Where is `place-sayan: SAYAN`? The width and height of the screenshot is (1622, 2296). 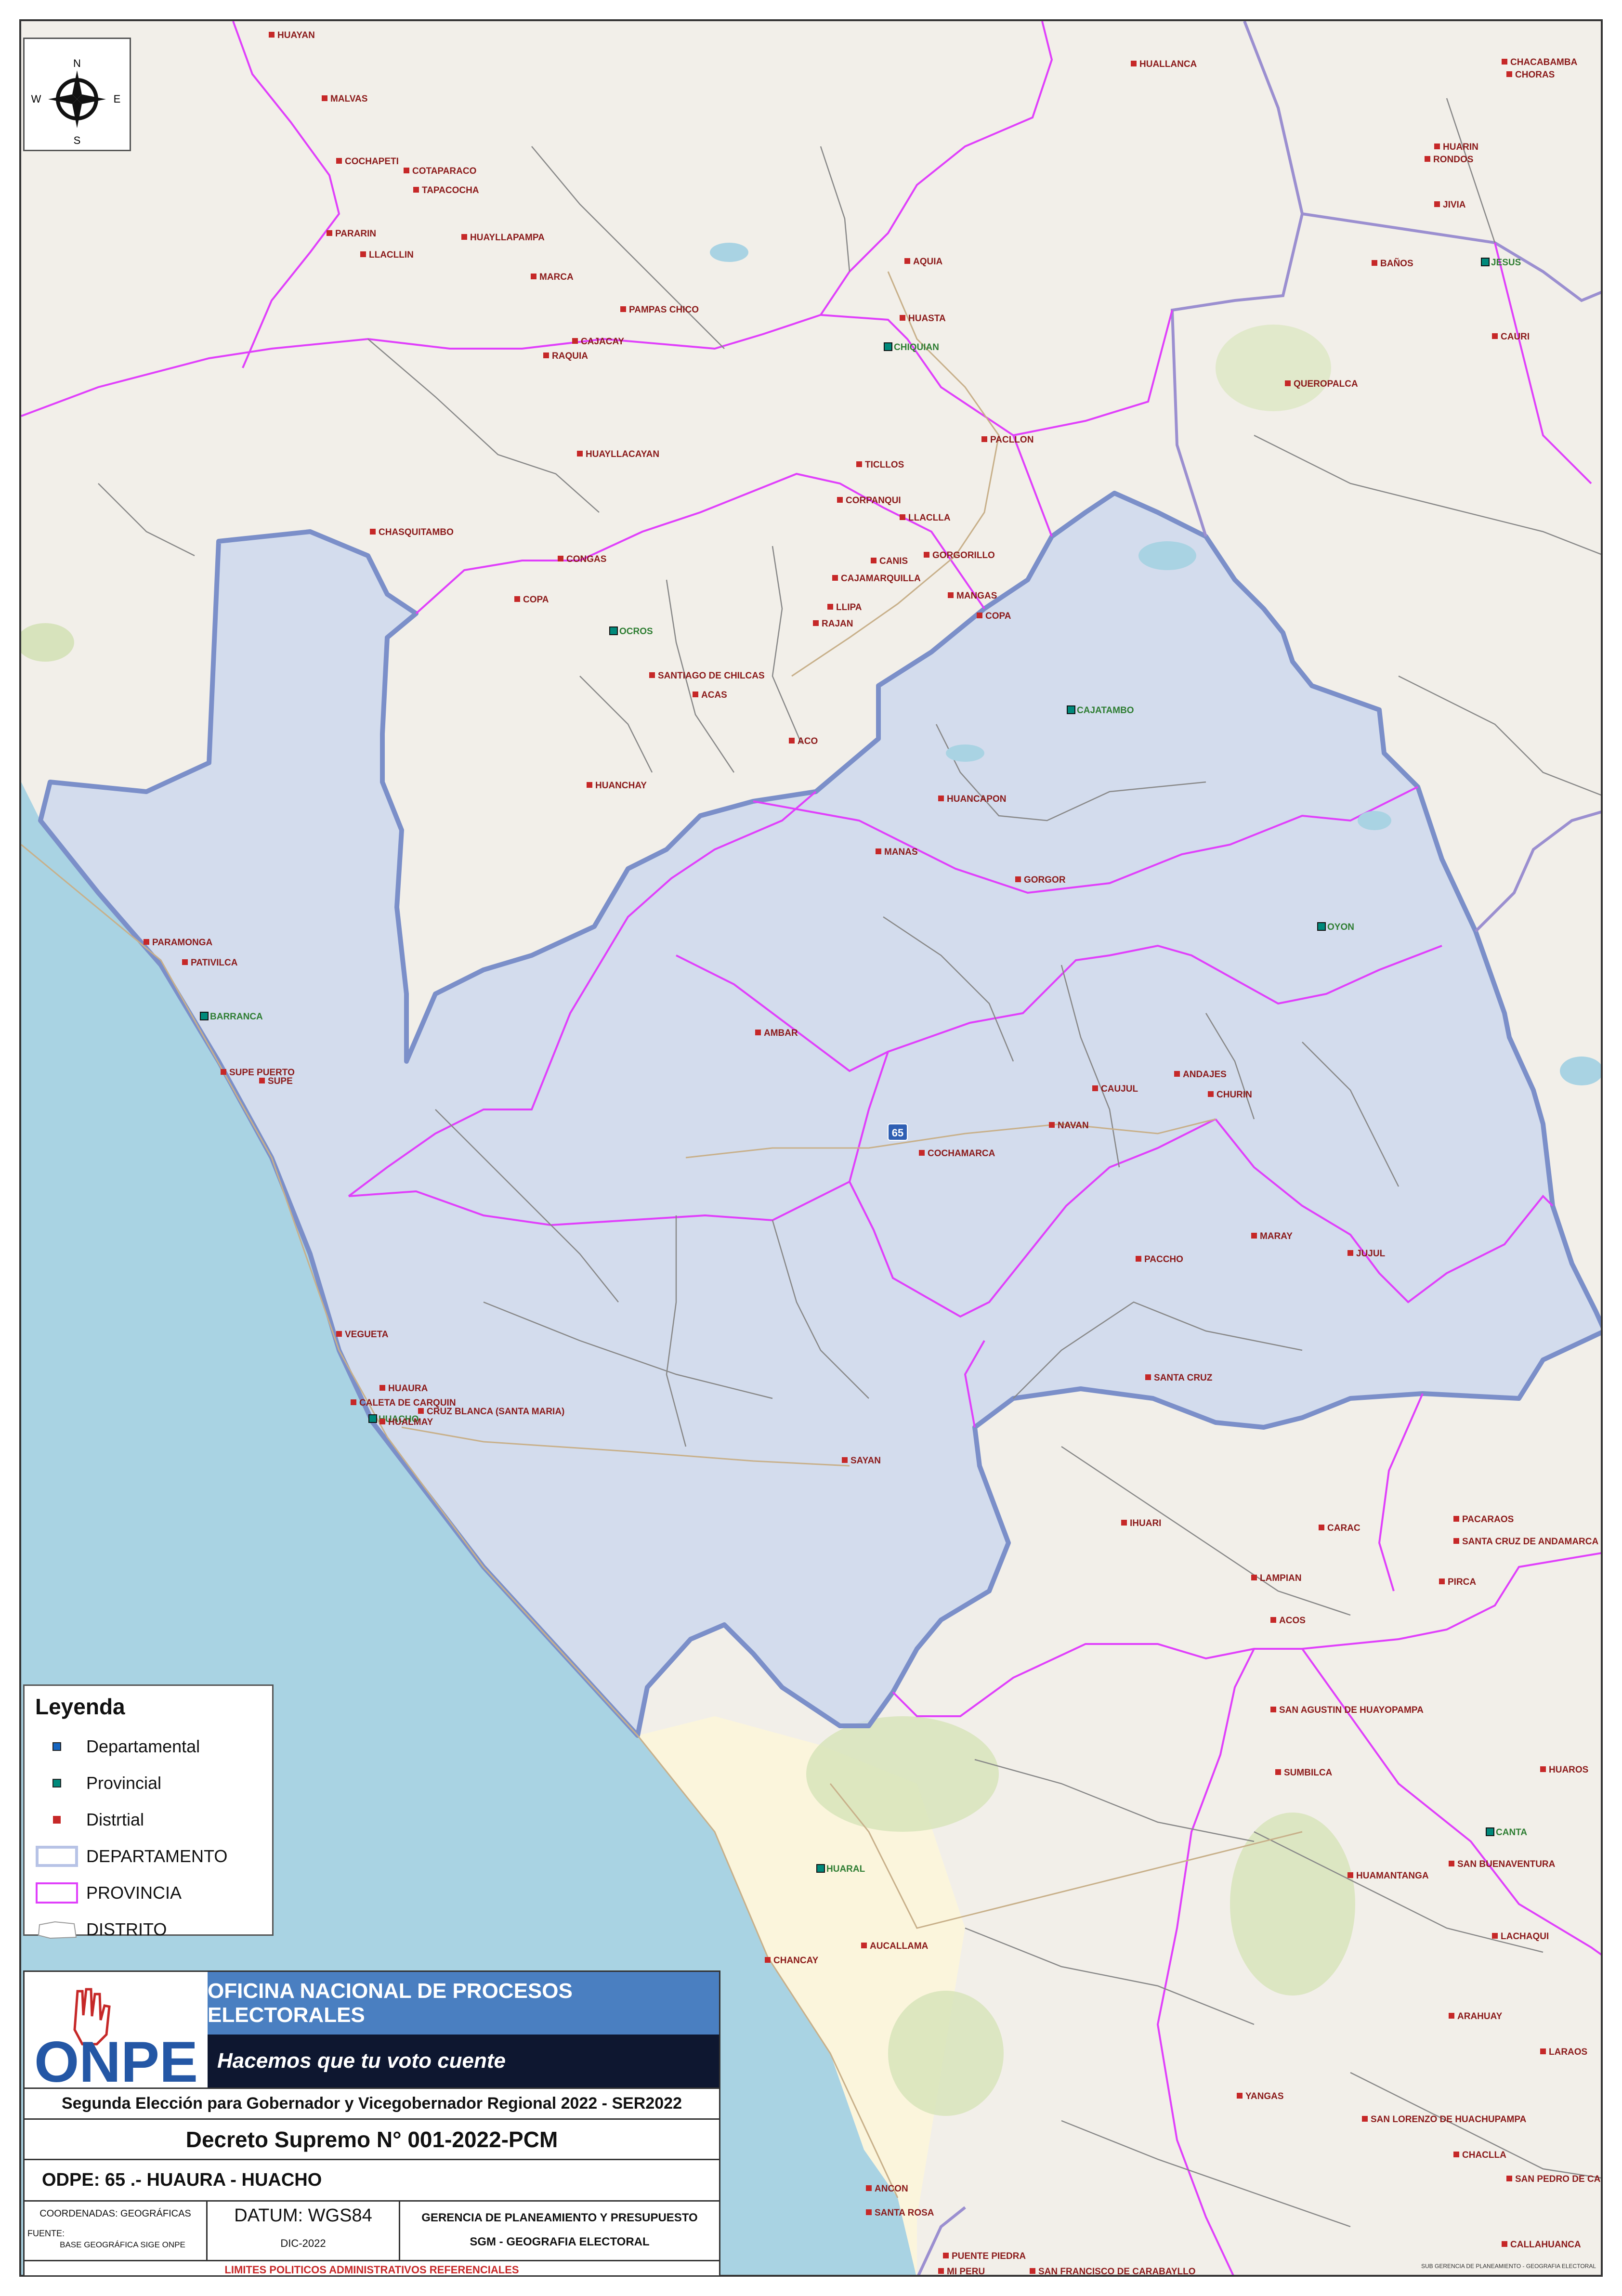
place-sayan: SAYAN is located at coordinates (861, 1461).